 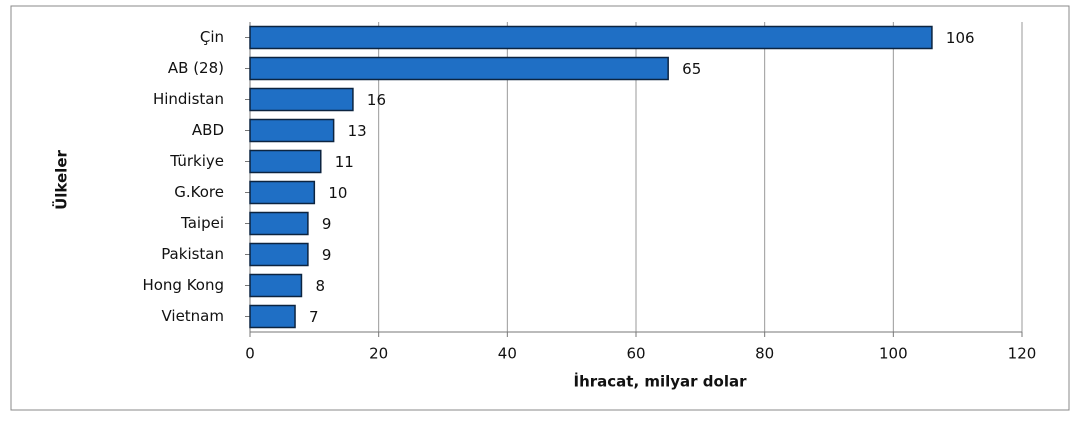 What do you see at coordinates (192, 254) in the screenshot?
I see `y-tick-label: Pakistan` at bounding box center [192, 254].